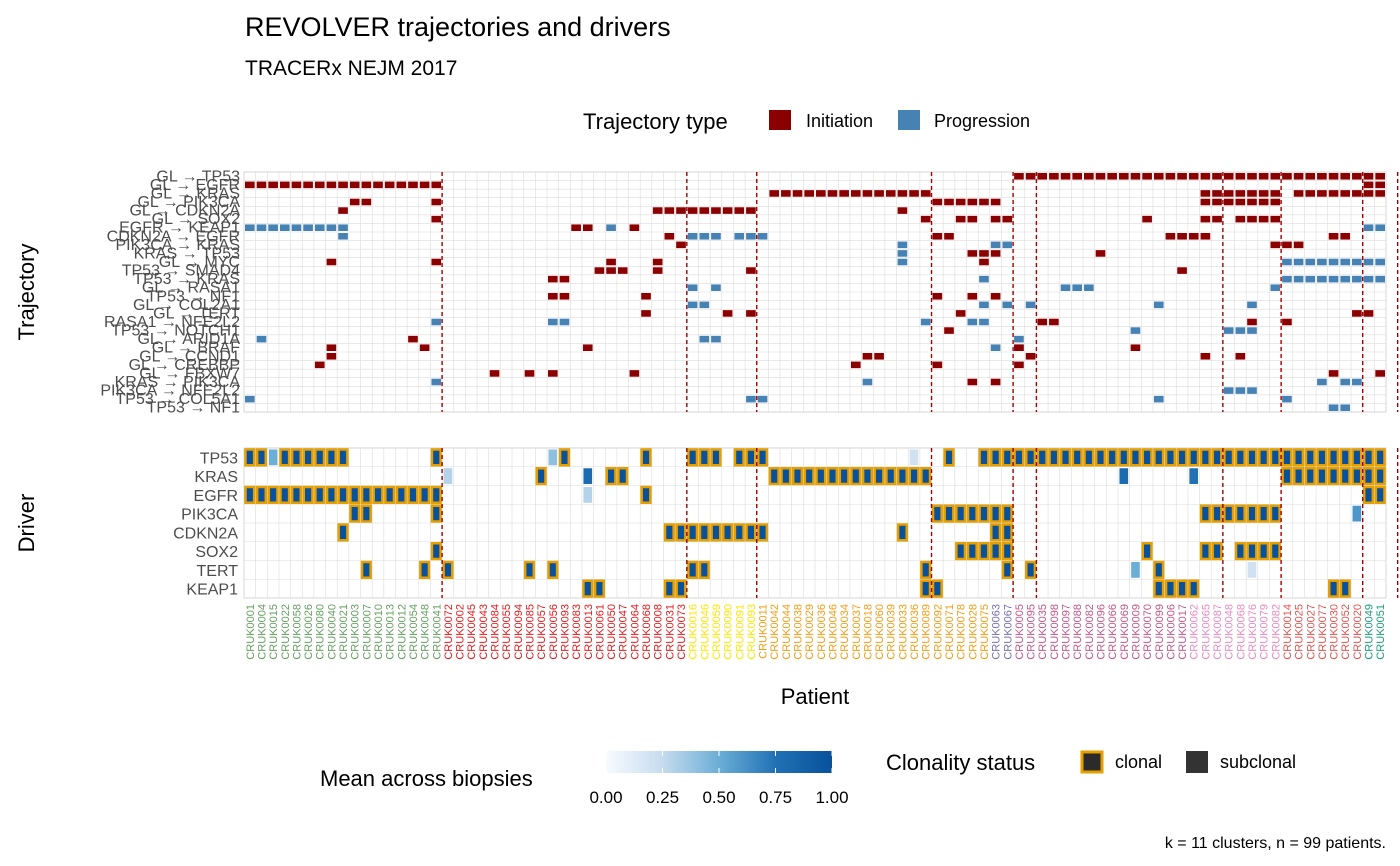  I want to click on patient-label: CRUK0039, so click(892, 632).